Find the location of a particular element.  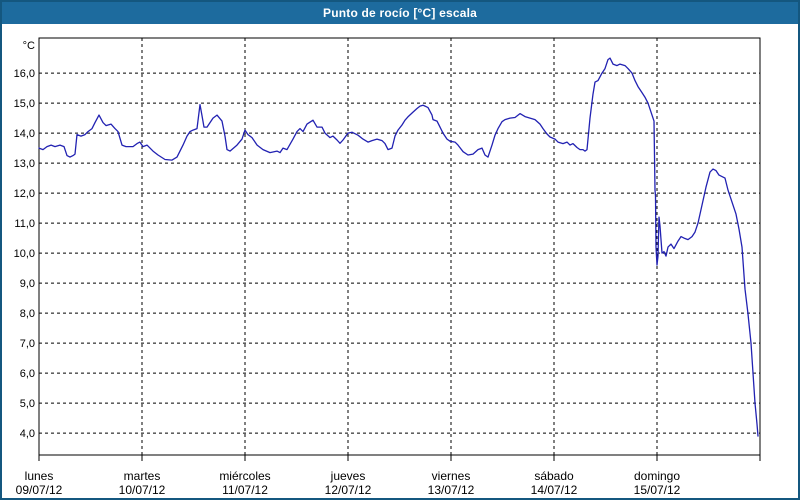

x-day-label: miércoles is located at coordinates (244, 476).